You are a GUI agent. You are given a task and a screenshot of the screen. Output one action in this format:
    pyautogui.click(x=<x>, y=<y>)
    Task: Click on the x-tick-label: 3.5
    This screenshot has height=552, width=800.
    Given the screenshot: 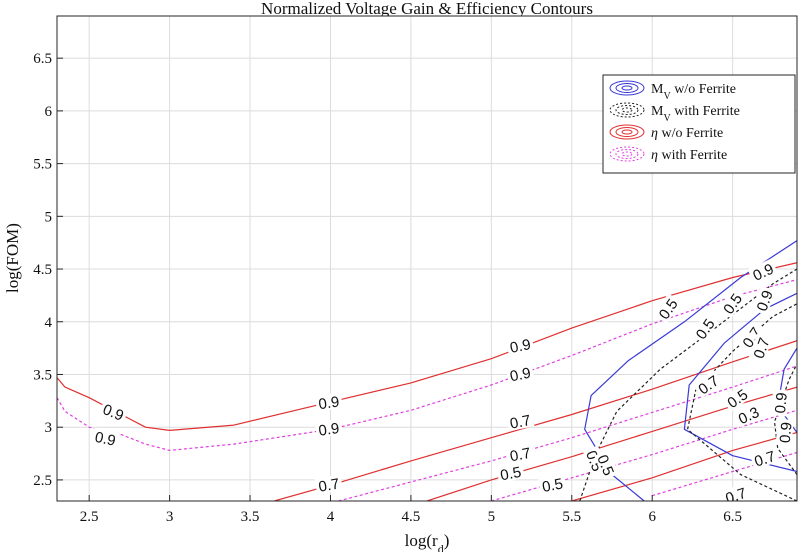 What is the action you would take?
    pyautogui.click(x=250, y=517)
    